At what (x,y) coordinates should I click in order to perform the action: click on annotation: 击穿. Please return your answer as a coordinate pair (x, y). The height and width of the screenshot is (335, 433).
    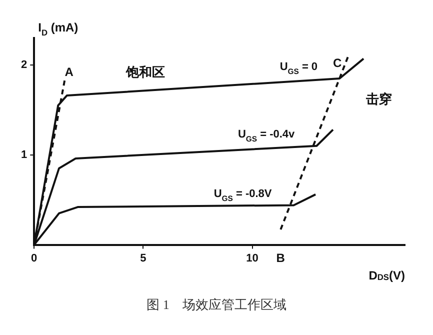
    Looking at the image, I should click on (378, 99).